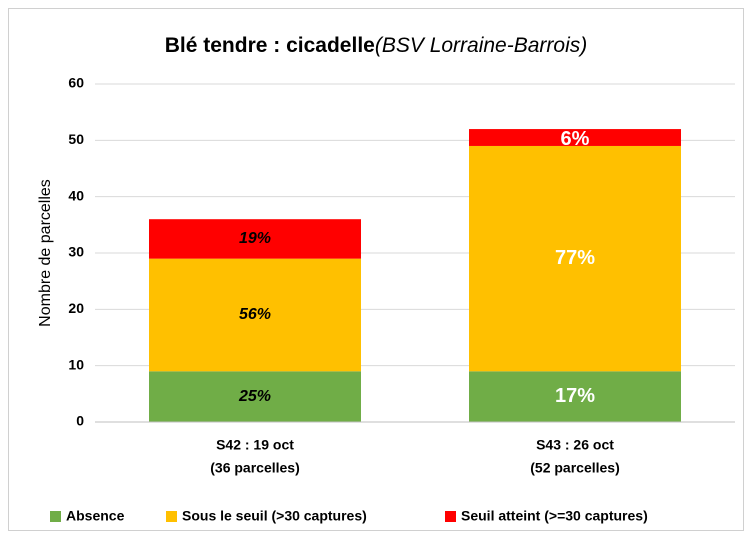 The height and width of the screenshot is (539, 752). Describe the element at coordinates (76, 252) in the screenshot. I see `y-tick-label: 30` at that location.